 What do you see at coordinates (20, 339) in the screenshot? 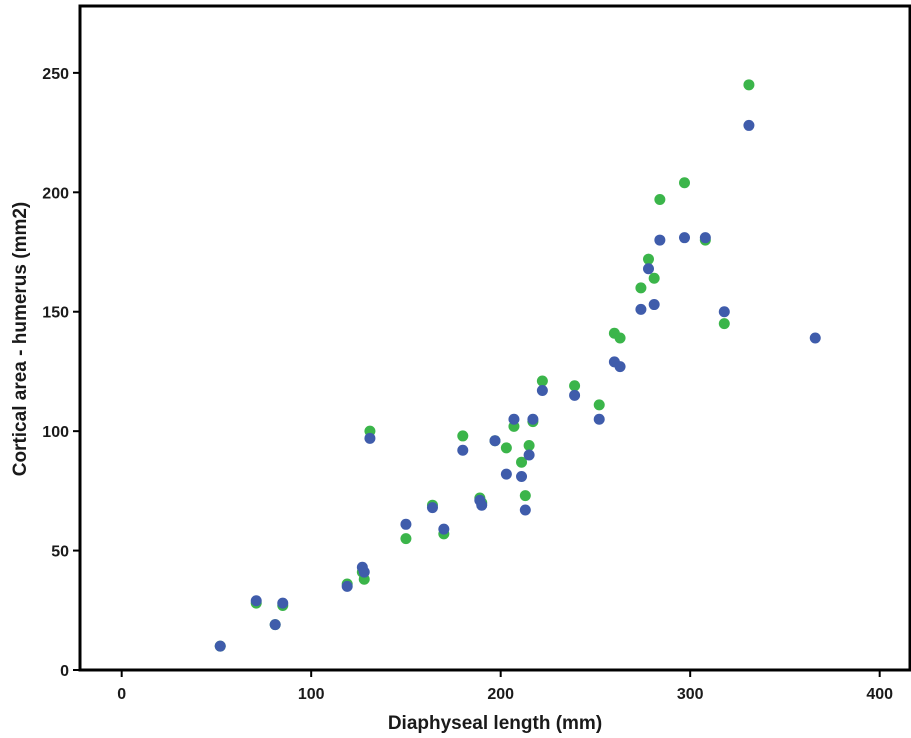
I see `y-axis-title: Cortical area - humerus (mm2)` at bounding box center [20, 339].